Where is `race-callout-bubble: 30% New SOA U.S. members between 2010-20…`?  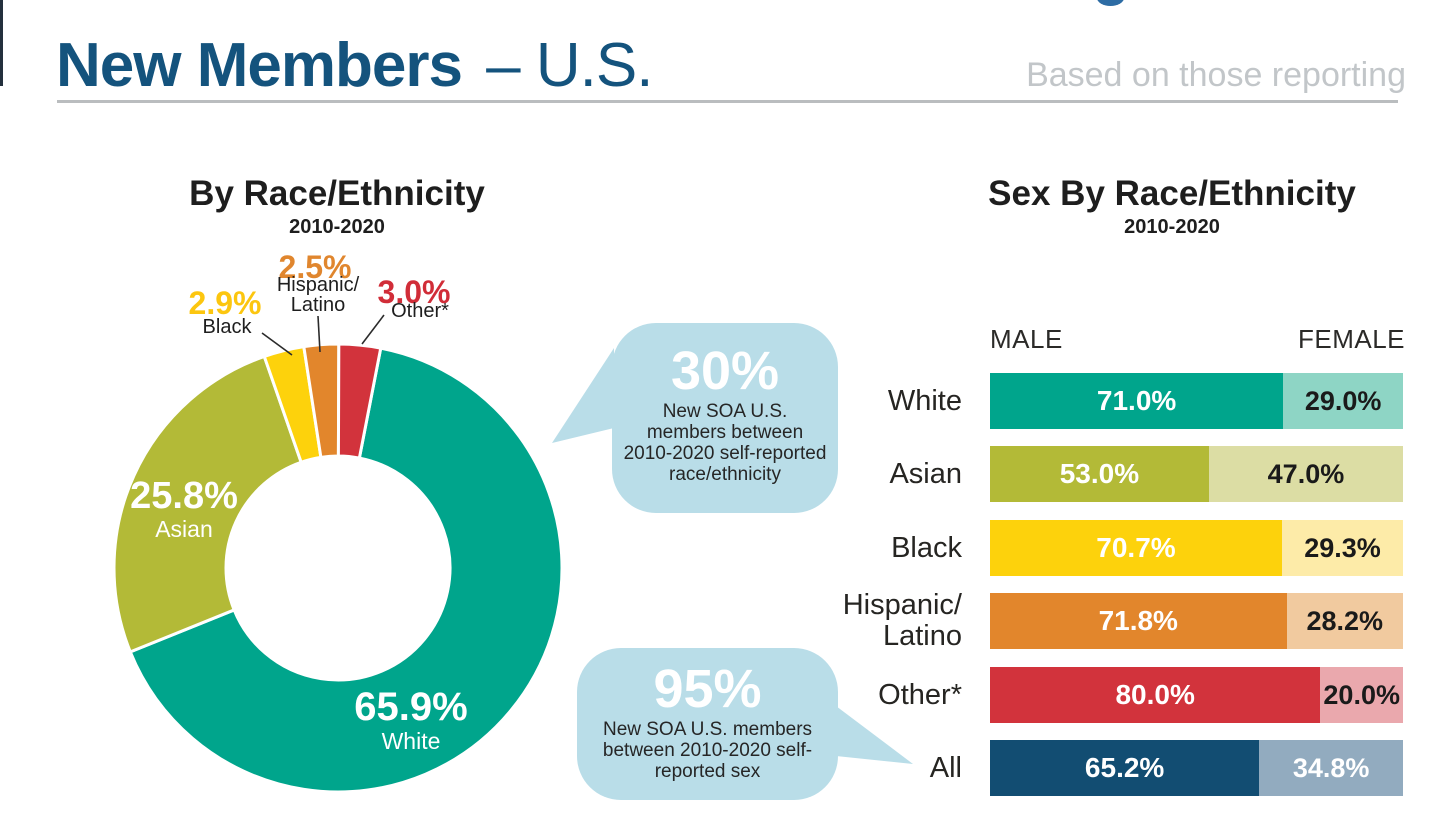
race-callout-bubble: 30% New SOA U.S. members between 2010-20… is located at coordinates (725, 418).